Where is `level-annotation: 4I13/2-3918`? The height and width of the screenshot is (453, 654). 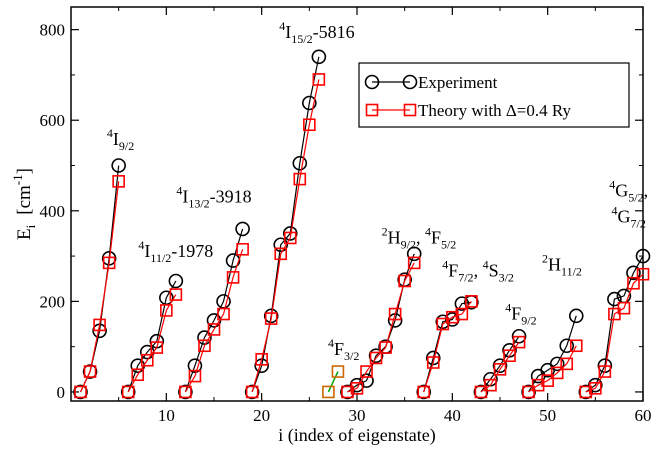
level-annotation: 4I13/2-3918 is located at coordinates (213, 197).